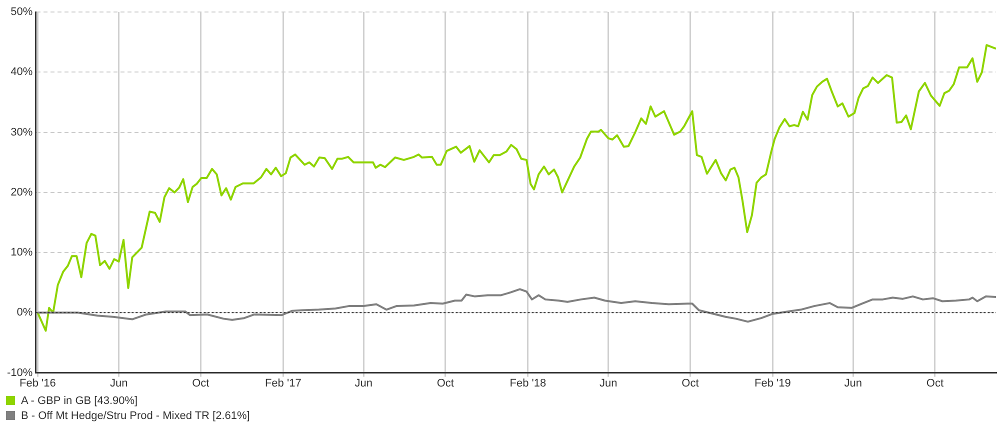 This screenshot has height=441, width=999. Describe the element at coordinates (21, 252) in the screenshot. I see `y-tick-label: 10%` at that location.